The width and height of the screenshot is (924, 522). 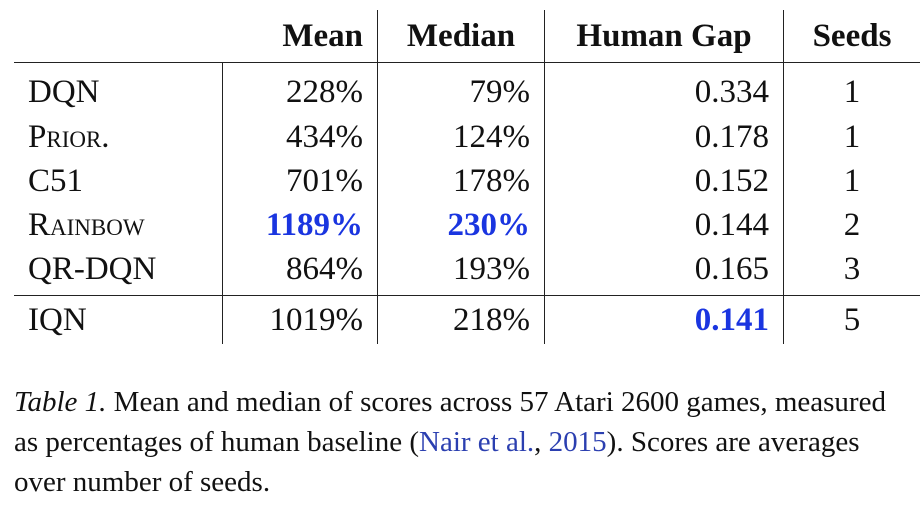 I want to click on human-gap-cell: 0.152, so click(x=664, y=181).